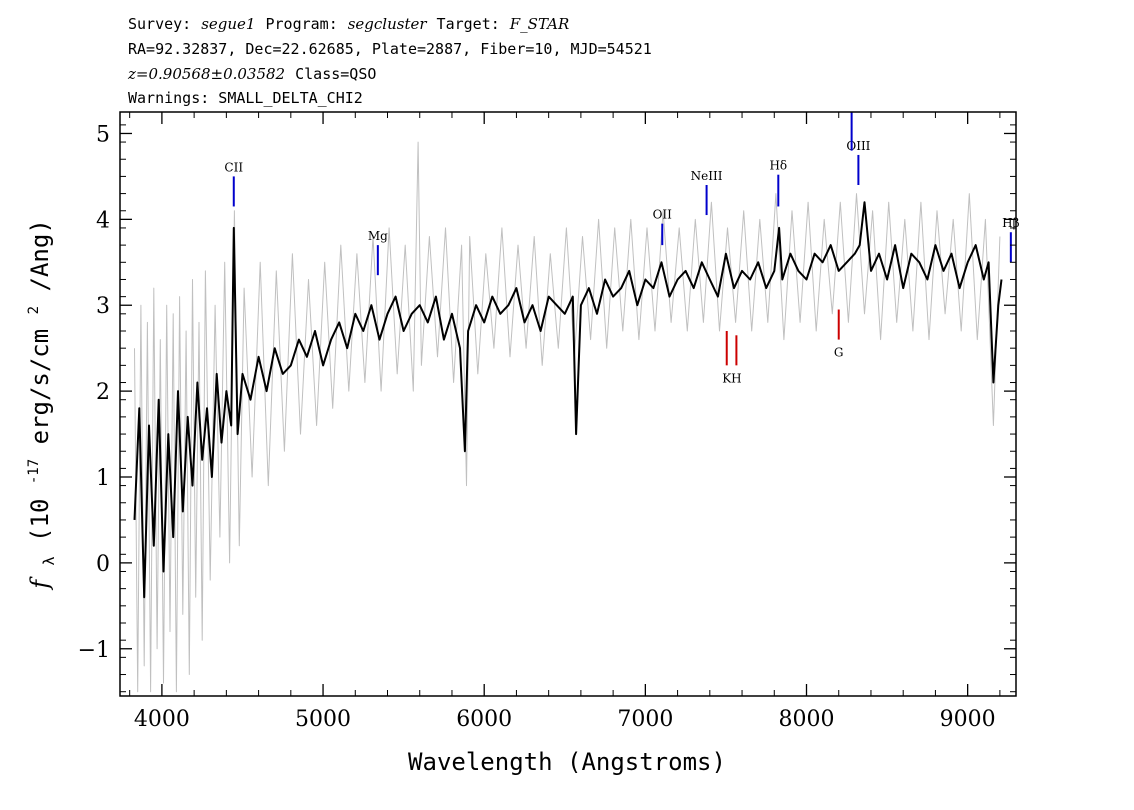  What do you see at coordinates (736, 378) in the screenshot?
I see `absorption-label-1: H` at bounding box center [736, 378].